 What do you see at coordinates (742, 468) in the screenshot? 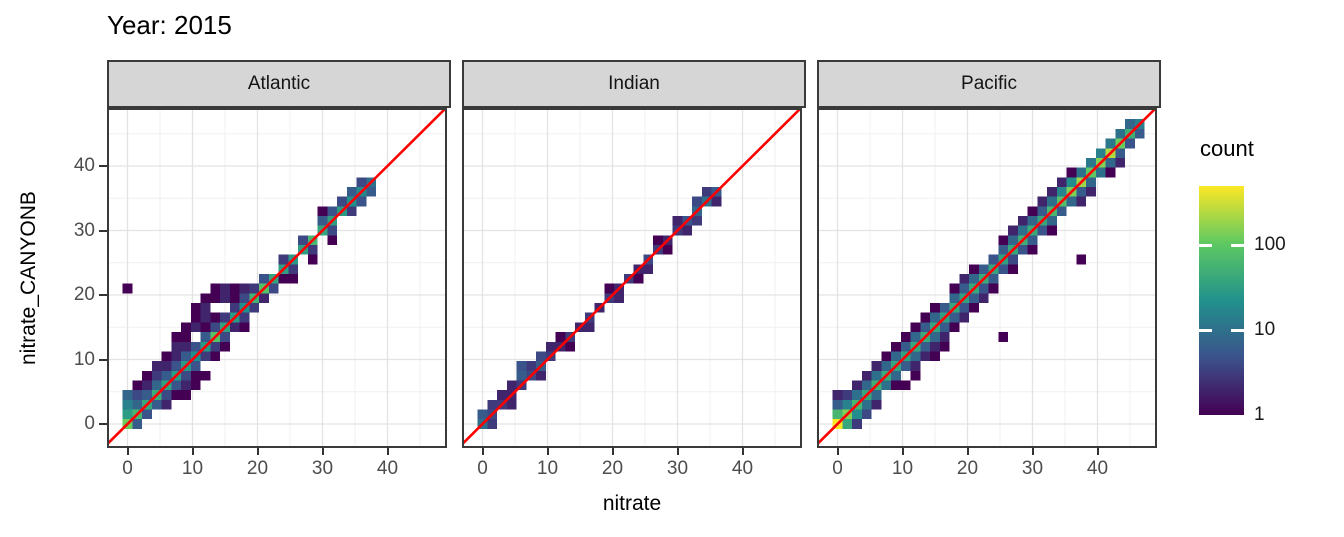
I see `x-tick-label: 40` at bounding box center [742, 468].